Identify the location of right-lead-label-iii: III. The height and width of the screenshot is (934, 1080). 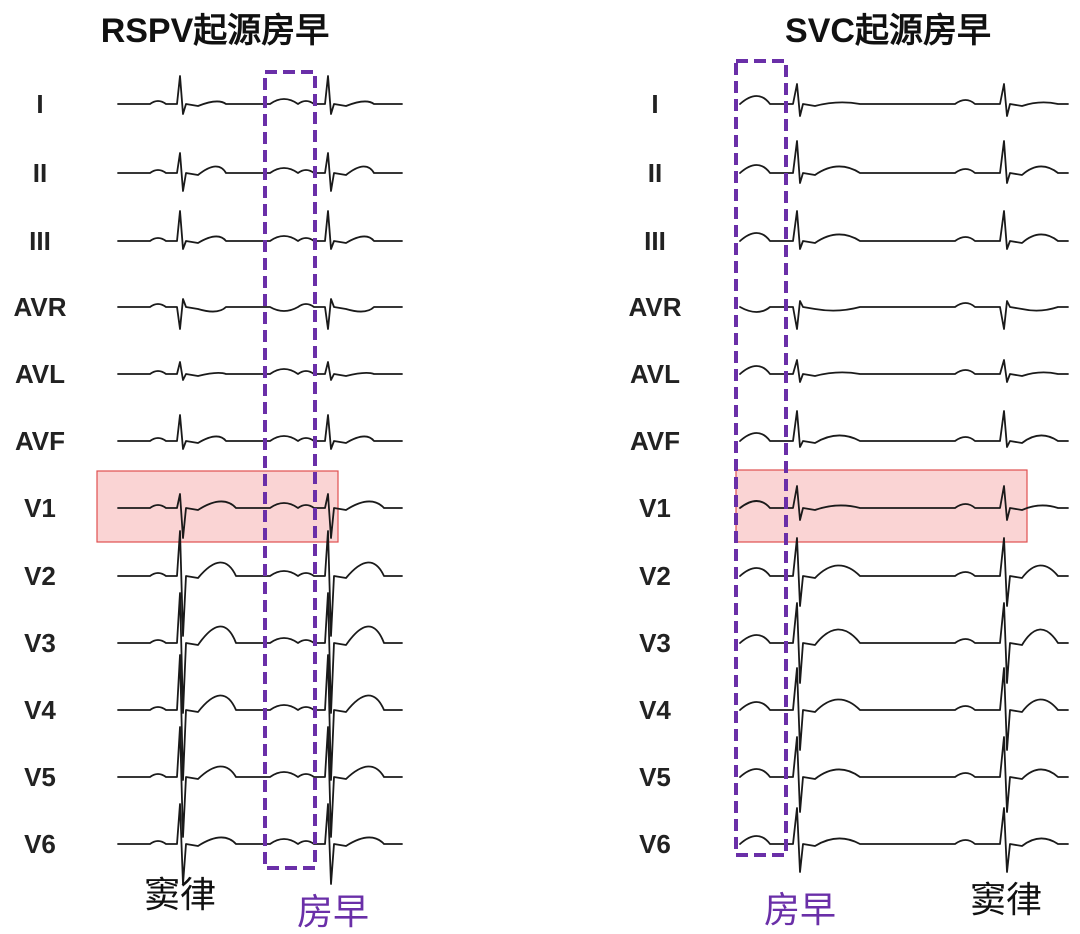
(655, 241).